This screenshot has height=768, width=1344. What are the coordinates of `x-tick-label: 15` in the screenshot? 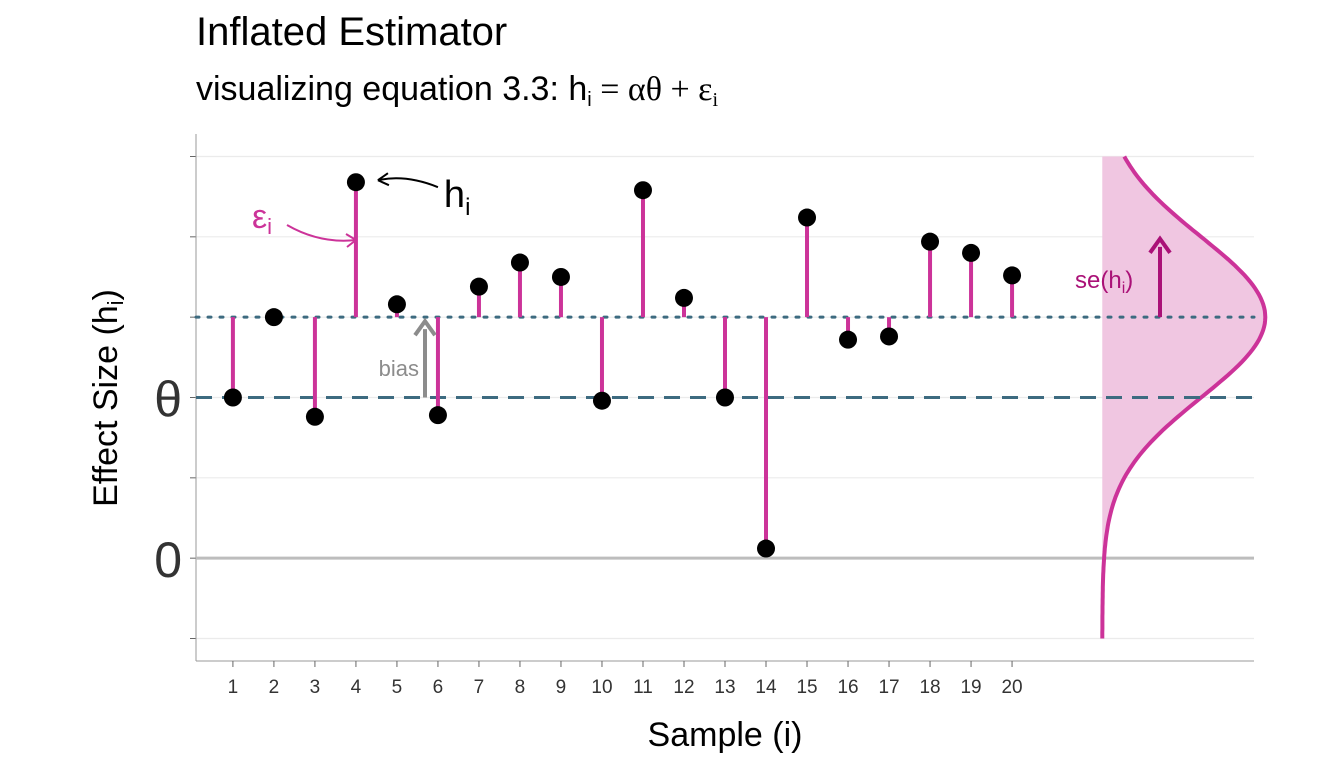 It's located at (806, 687).